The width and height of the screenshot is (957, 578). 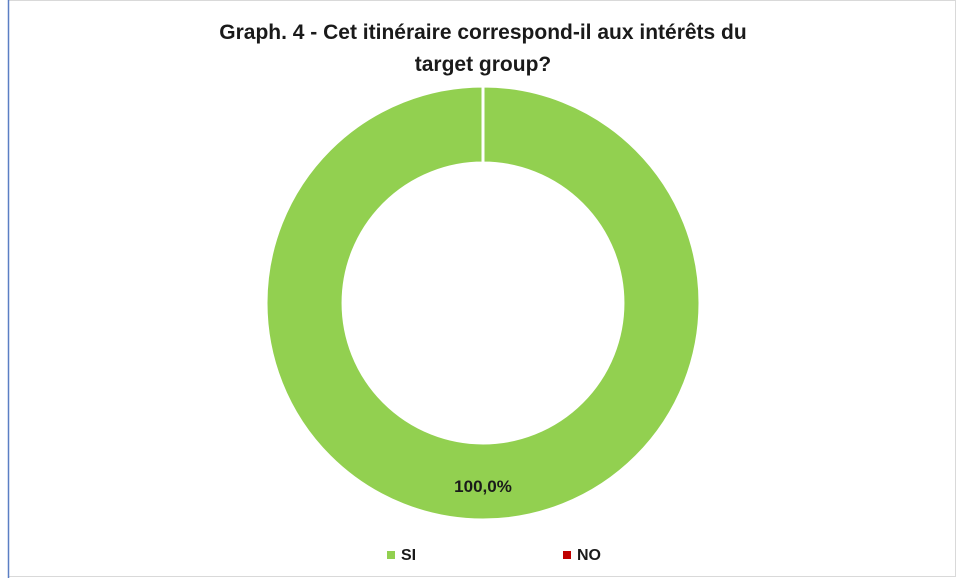 I want to click on data-label: 100,0%, so click(x=483, y=486).